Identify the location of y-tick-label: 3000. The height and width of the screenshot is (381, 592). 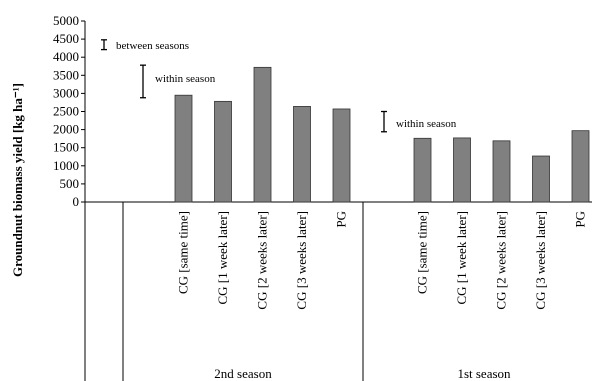
(66, 92).